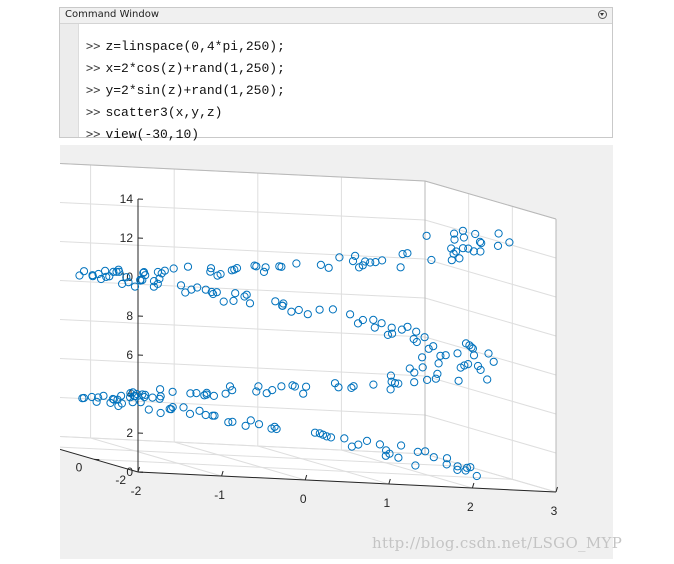 The image size is (674, 564). Describe the element at coordinates (129, 316) in the screenshot. I see `z-tick-label: 8` at that location.